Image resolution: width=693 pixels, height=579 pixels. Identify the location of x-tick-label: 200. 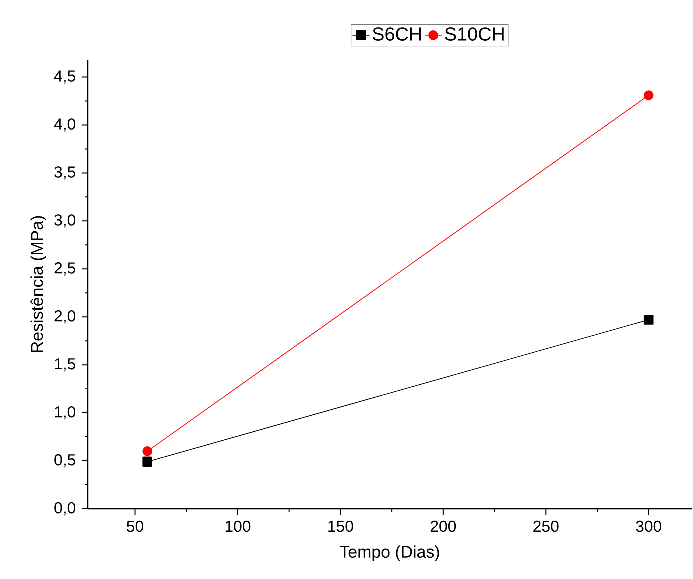
(443, 526).